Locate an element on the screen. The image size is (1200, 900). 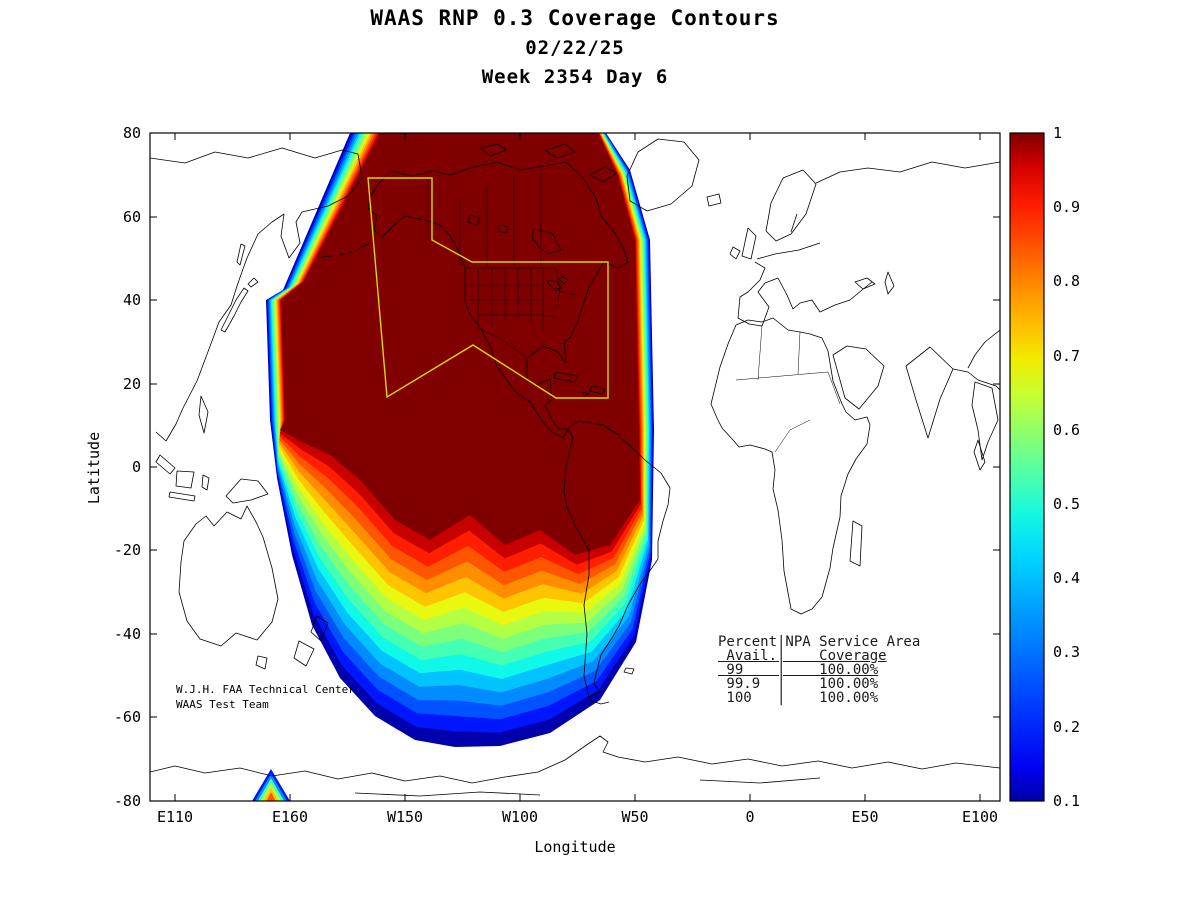
colorbar-tick-label: 0.9 is located at coordinates (1066, 207).